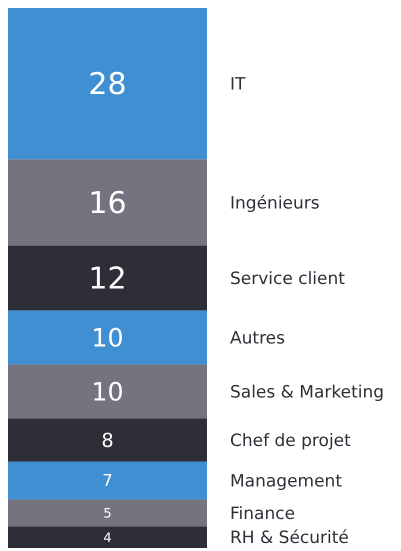  I want to click on data-label: 7, so click(107, 480).